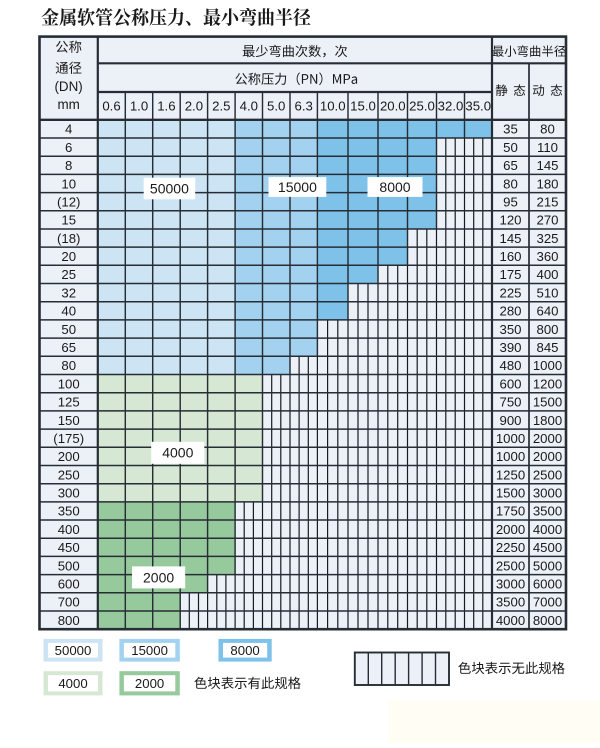 Image resolution: width=600 pixels, height=748 pixels. I want to click on svg-text: 1200, so click(547, 383).